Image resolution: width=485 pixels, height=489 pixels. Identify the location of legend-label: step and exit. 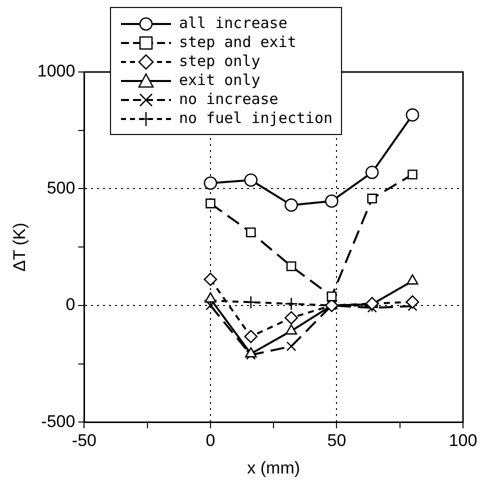
(237, 42).